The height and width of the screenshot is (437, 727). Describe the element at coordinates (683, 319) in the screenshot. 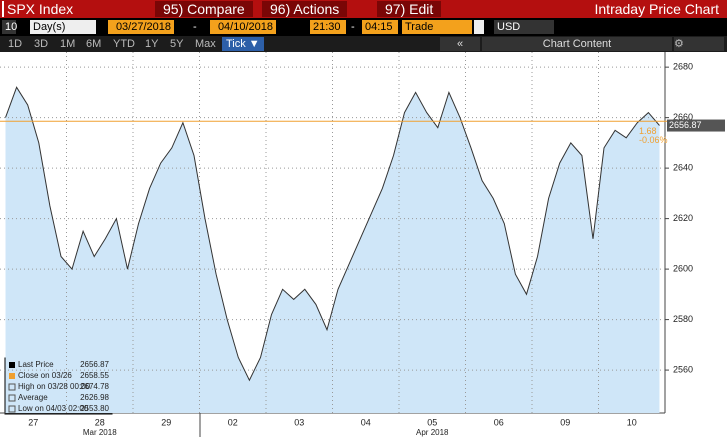

I see `y-tick-label: 2580` at that location.